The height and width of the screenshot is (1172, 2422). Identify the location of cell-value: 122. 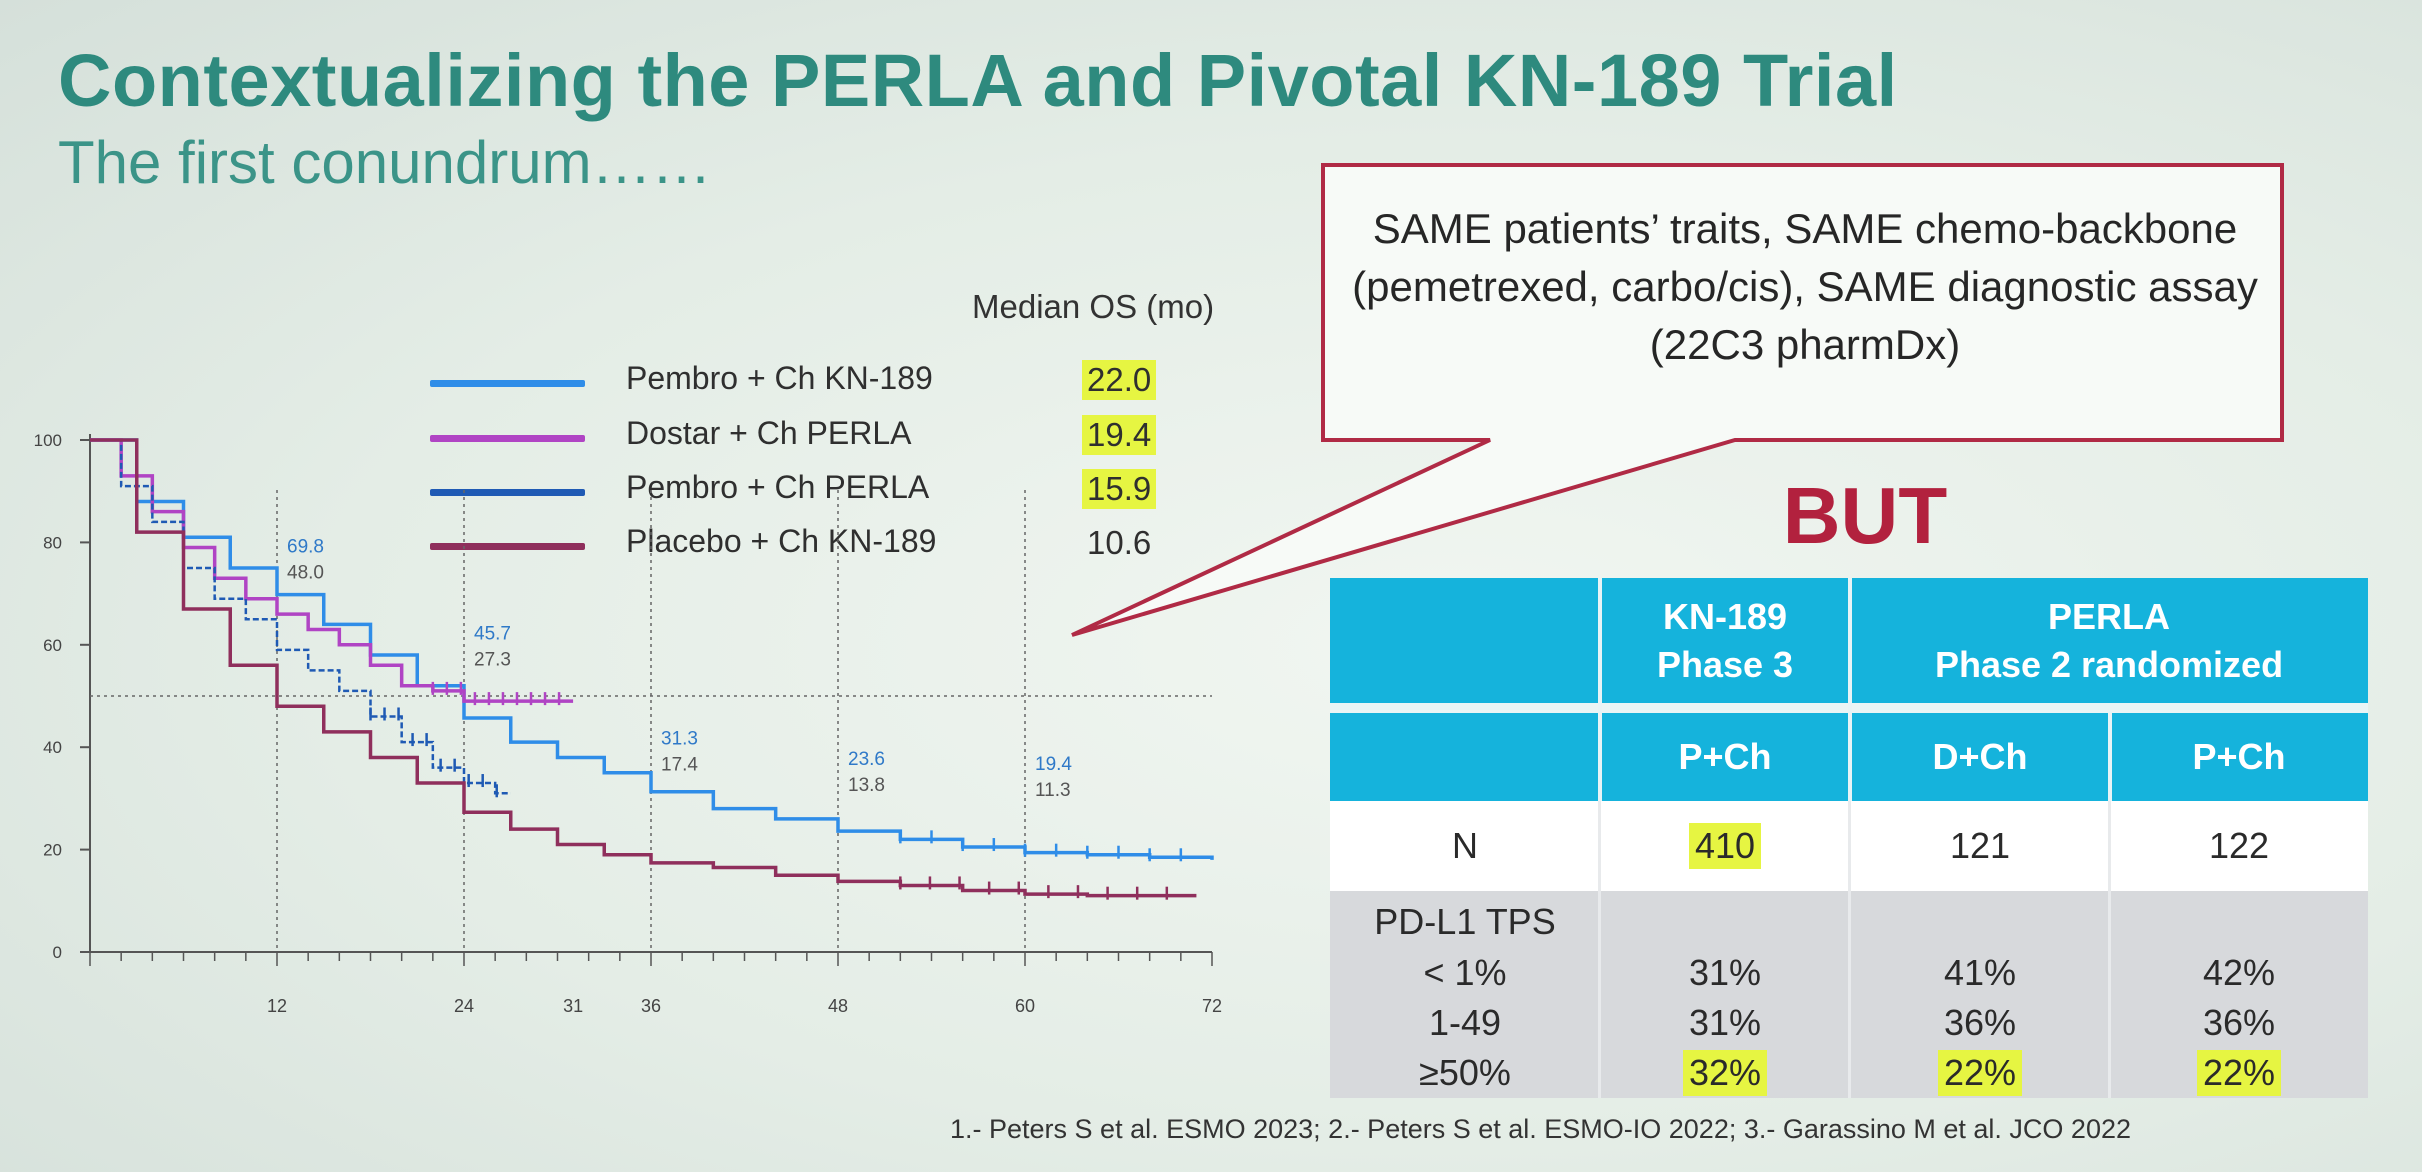
(2239, 845).